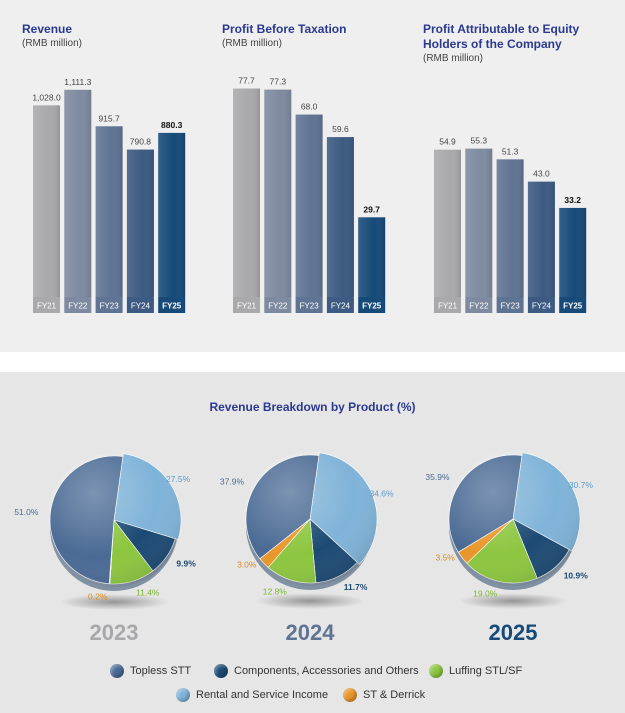 This screenshot has width=625, height=713. I want to click on legend-swatch-rental, so click(183, 695).